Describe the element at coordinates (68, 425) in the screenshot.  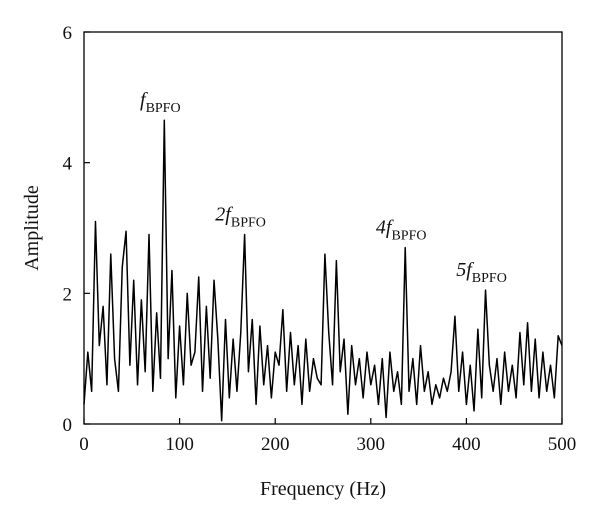
I see `y-tick-label: 0` at that location.